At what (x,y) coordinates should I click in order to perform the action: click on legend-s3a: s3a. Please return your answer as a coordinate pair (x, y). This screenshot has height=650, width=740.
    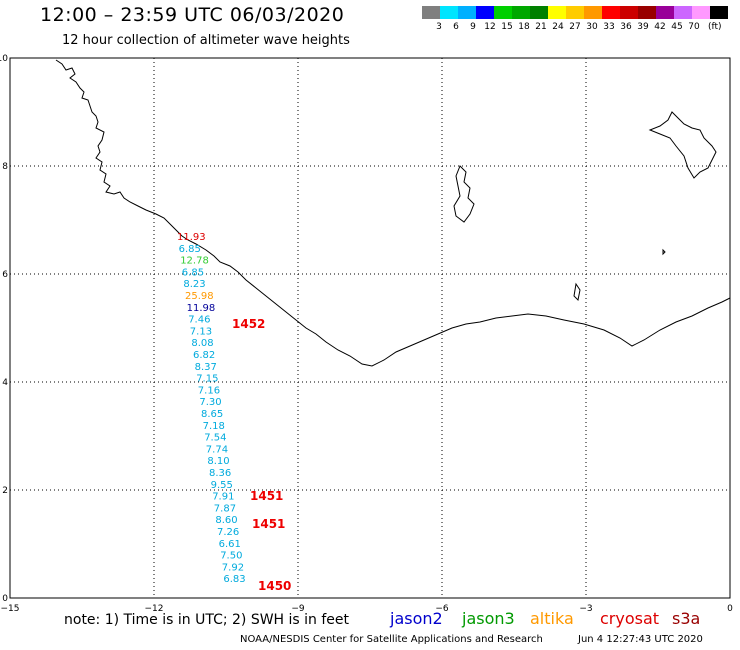
    Looking at the image, I should click on (686, 618).